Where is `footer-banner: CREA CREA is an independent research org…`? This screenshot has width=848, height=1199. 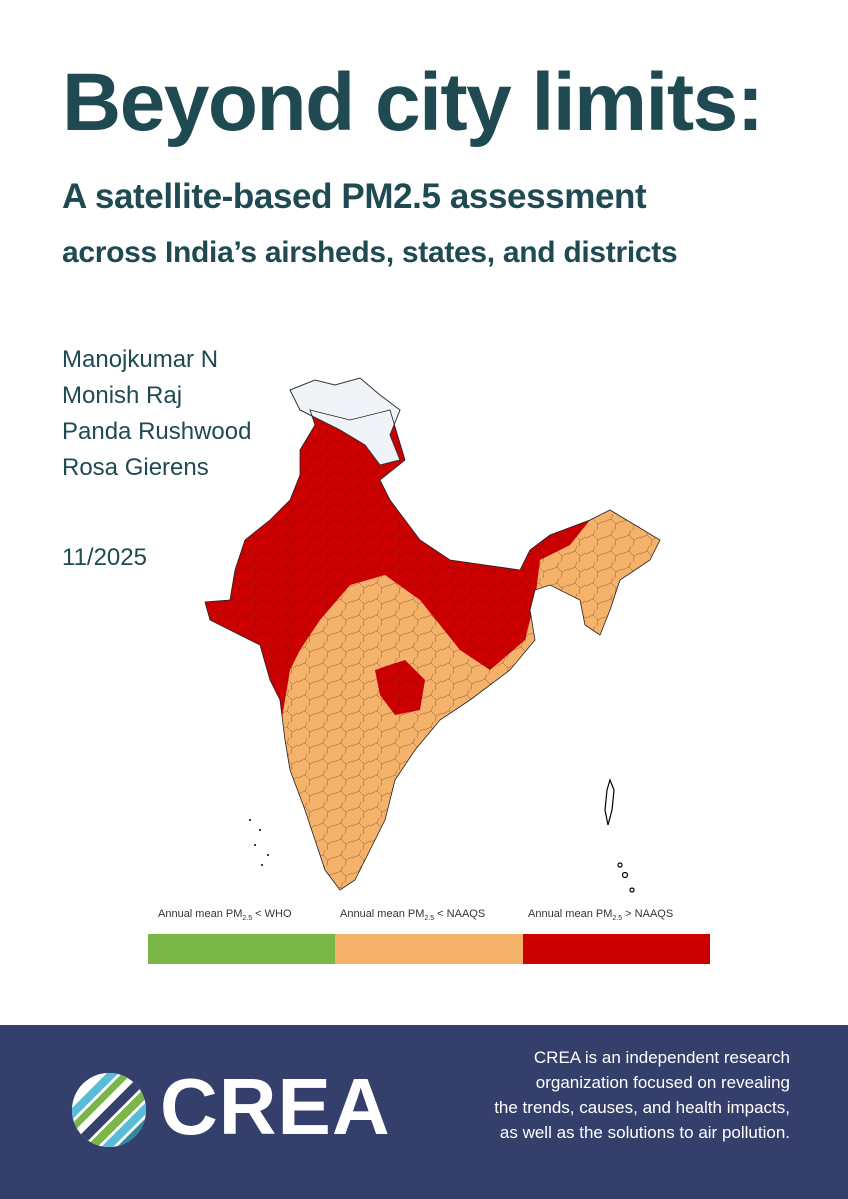
footer-banner: CREA CREA is an independent research org… is located at coordinates (424, 1112).